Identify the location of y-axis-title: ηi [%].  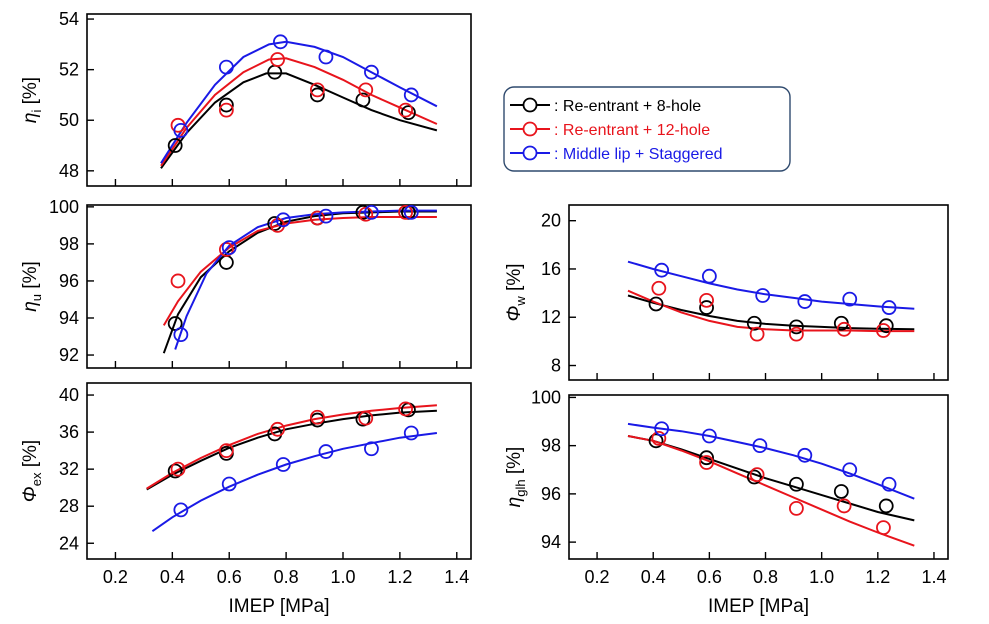
(32, 100).